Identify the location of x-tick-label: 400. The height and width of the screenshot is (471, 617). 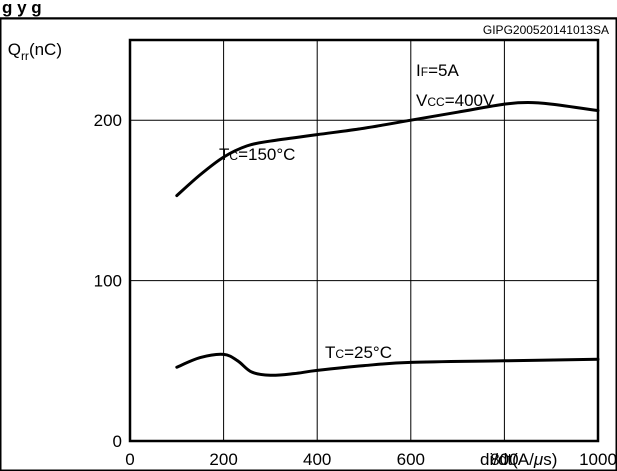
(317, 459).